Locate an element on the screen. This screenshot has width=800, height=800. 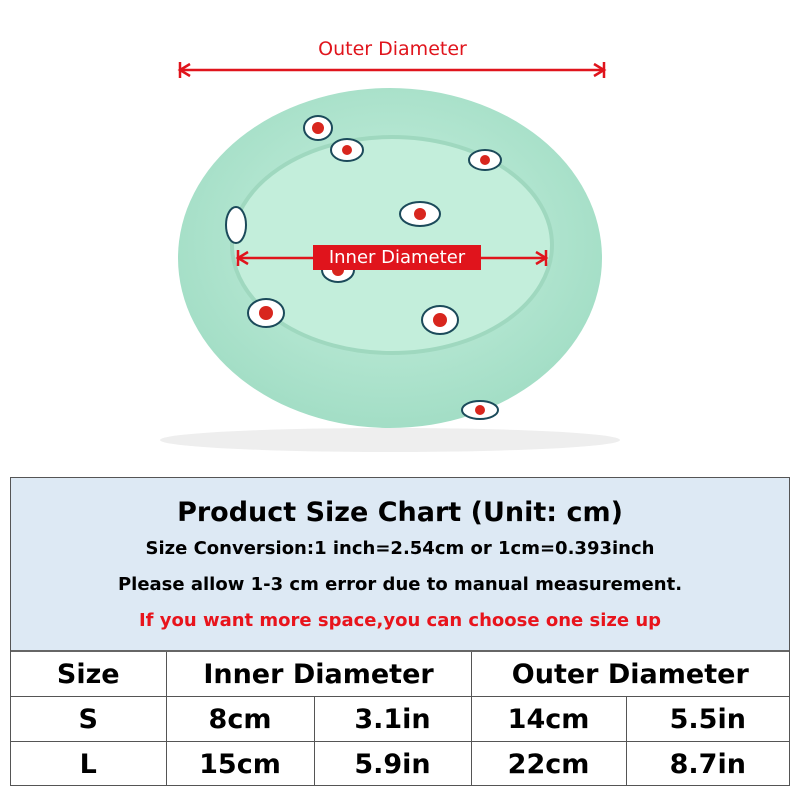
header-inner-diameter: Inner Diameter is located at coordinates (318, 674).